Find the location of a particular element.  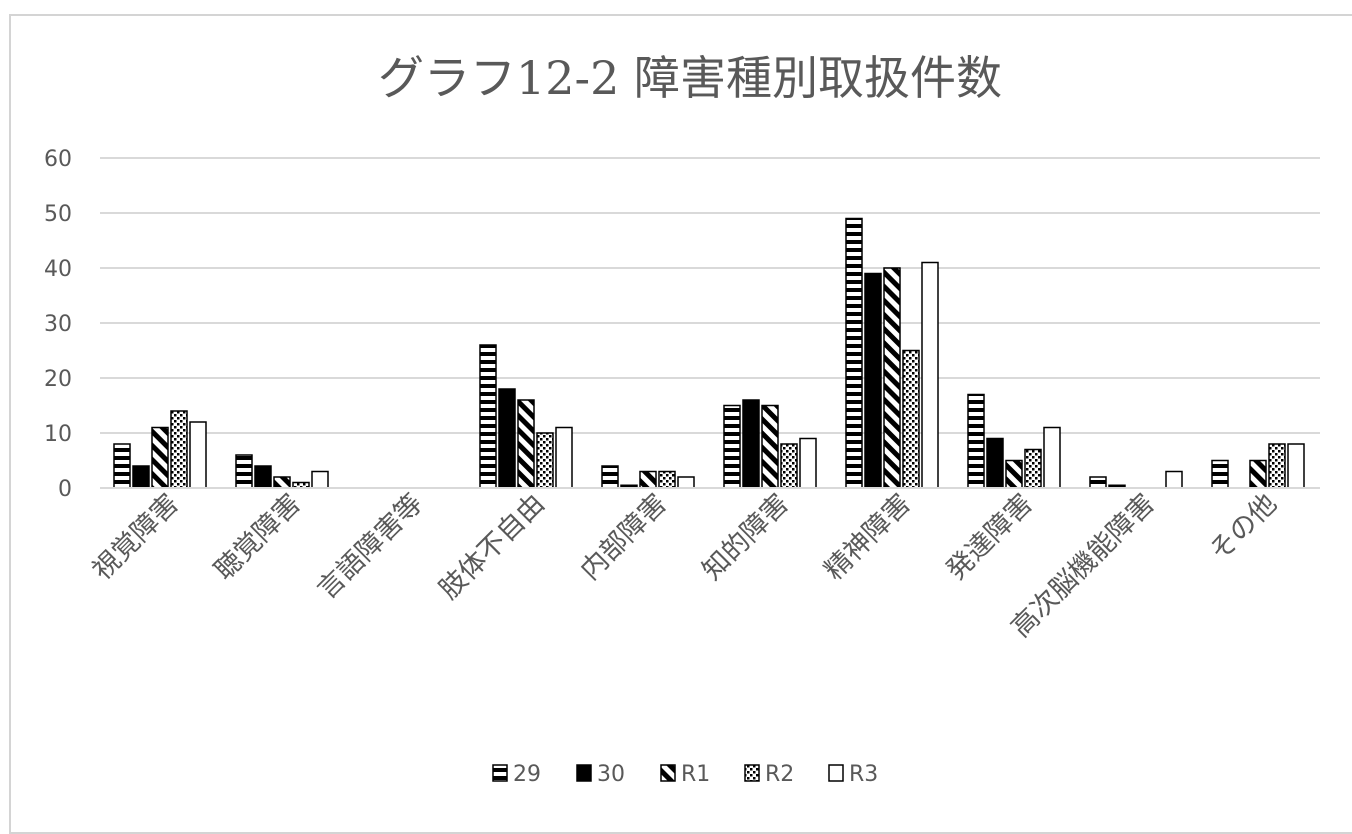

y-tick-label: 10 is located at coordinates (58, 434).